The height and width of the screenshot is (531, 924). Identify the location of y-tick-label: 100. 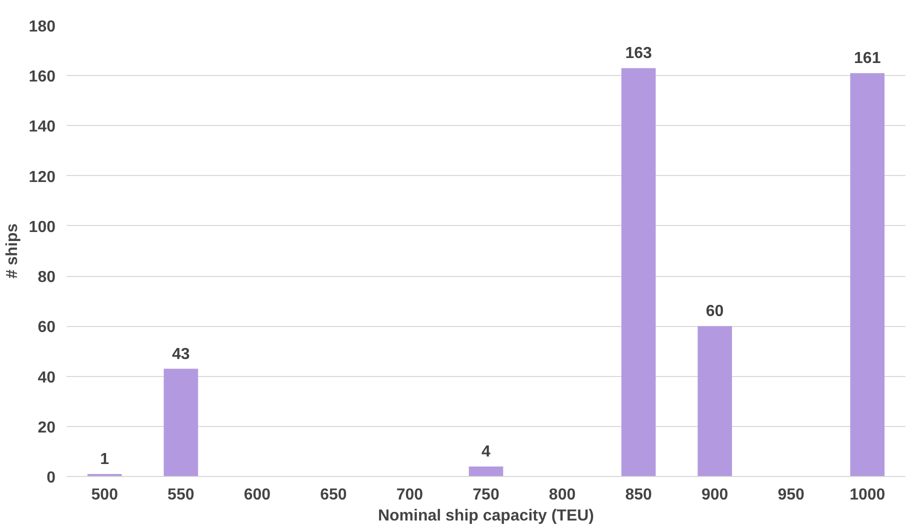
(42, 227).